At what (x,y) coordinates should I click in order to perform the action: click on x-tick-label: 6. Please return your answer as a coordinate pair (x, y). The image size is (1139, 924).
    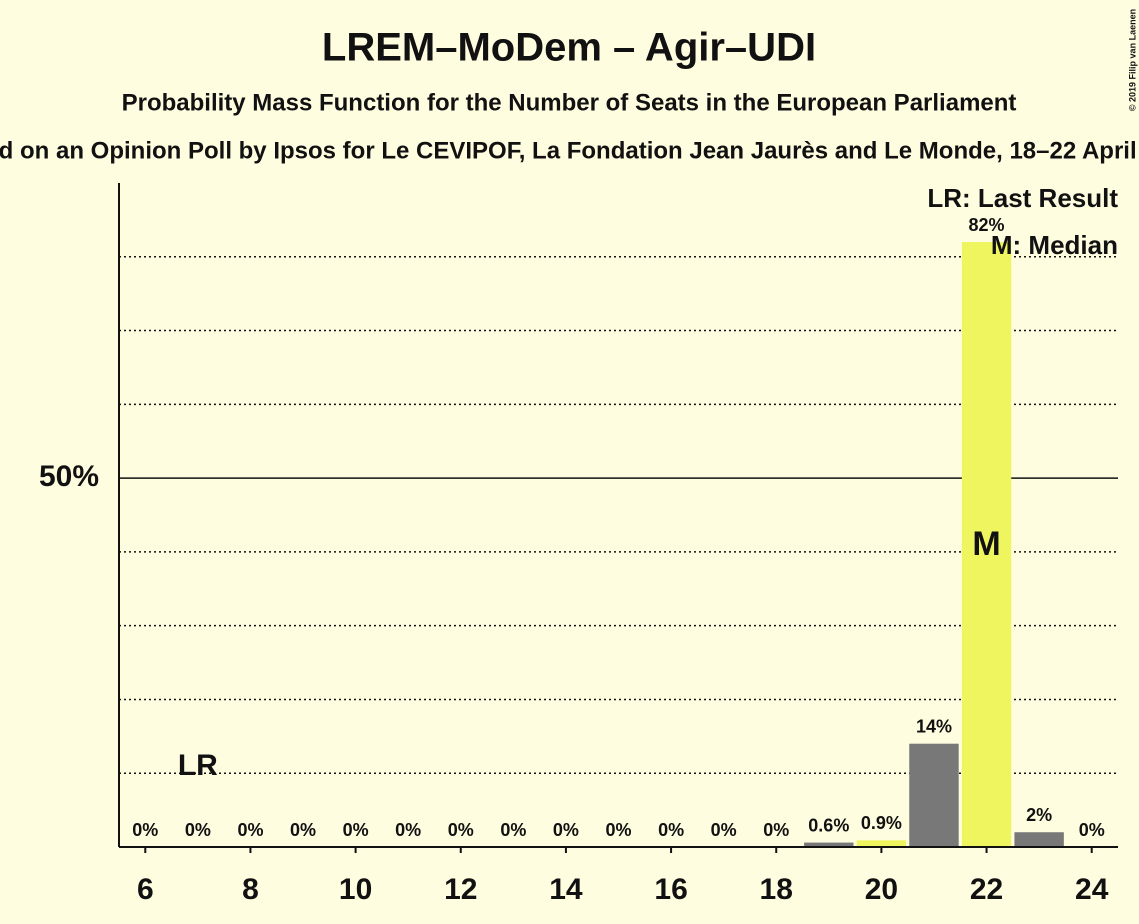
    Looking at the image, I should click on (145, 889).